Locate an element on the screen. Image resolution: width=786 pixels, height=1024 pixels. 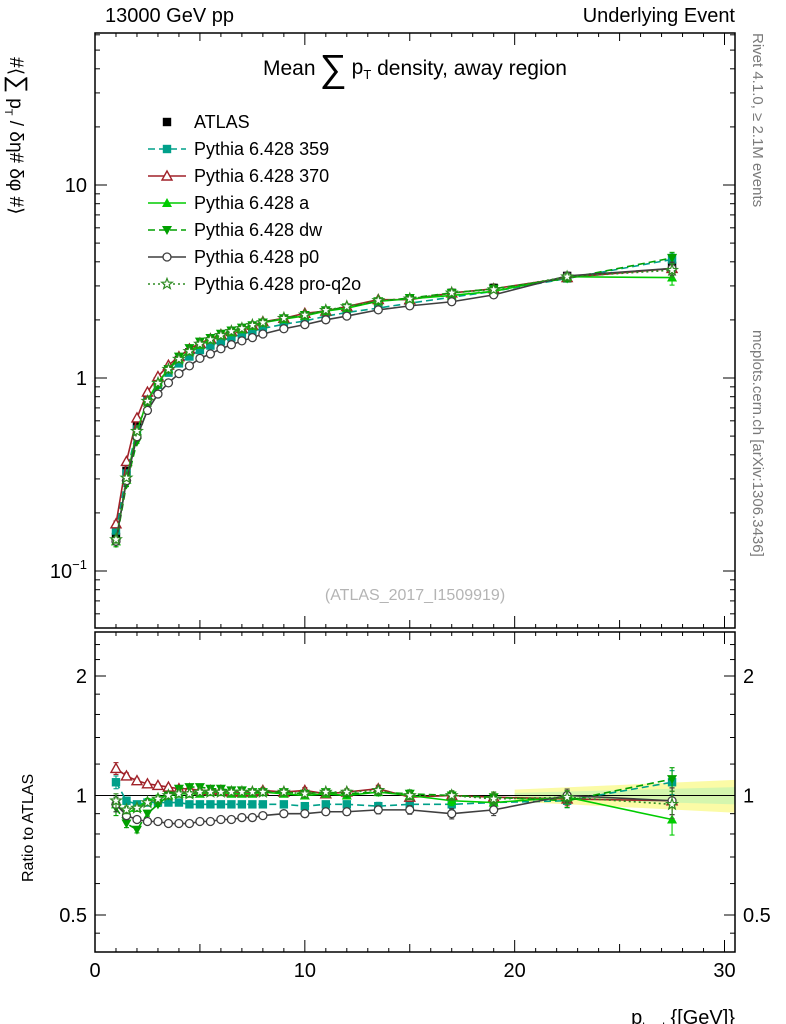
legend-entry-label: Pythia 6.428 pro-q2o is located at coordinates (277, 284).